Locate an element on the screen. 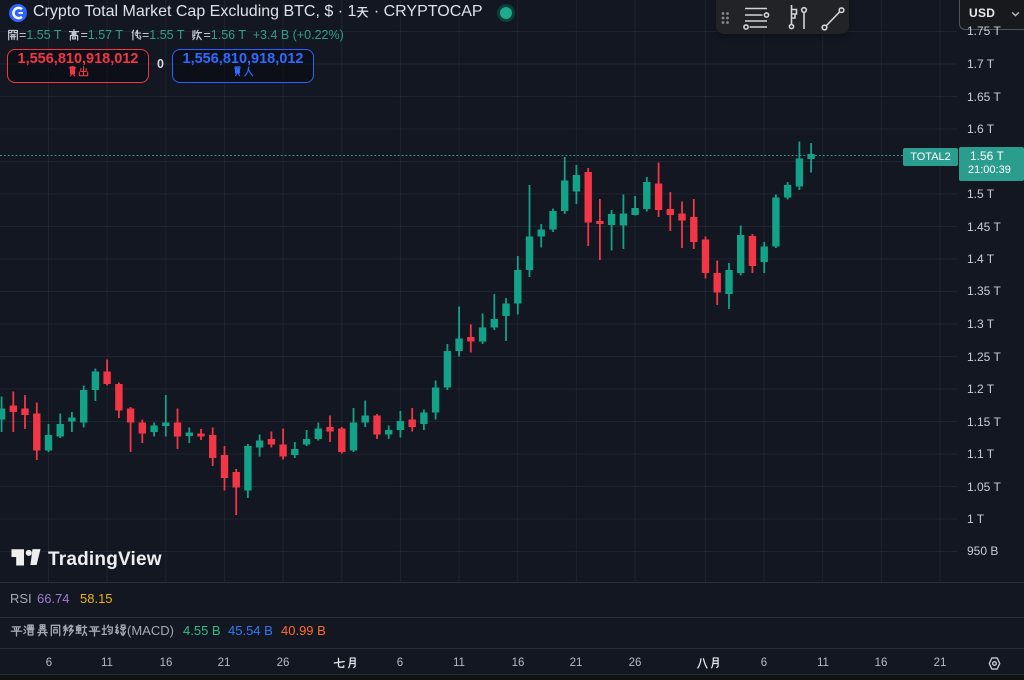 The image size is (1024, 680). svg-text: TradingView is located at coordinates (105, 559).